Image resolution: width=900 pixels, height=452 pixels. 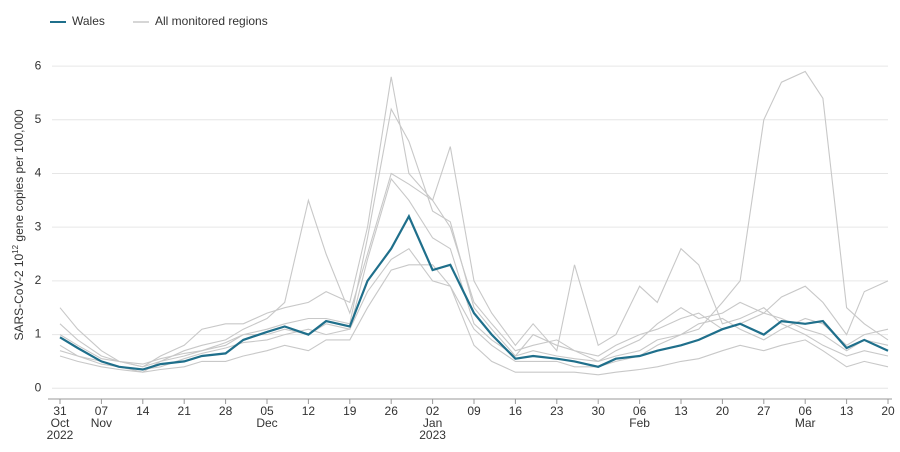 What do you see at coordinates (226, 411) in the screenshot?
I see `x-tick-label: 28` at bounding box center [226, 411].